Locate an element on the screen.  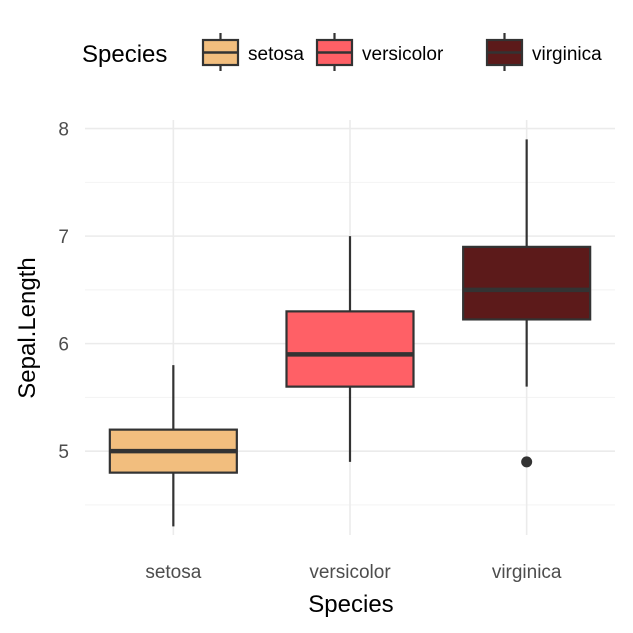
y-axis-label: Sepal.Length is located at coordinates (27, 327).